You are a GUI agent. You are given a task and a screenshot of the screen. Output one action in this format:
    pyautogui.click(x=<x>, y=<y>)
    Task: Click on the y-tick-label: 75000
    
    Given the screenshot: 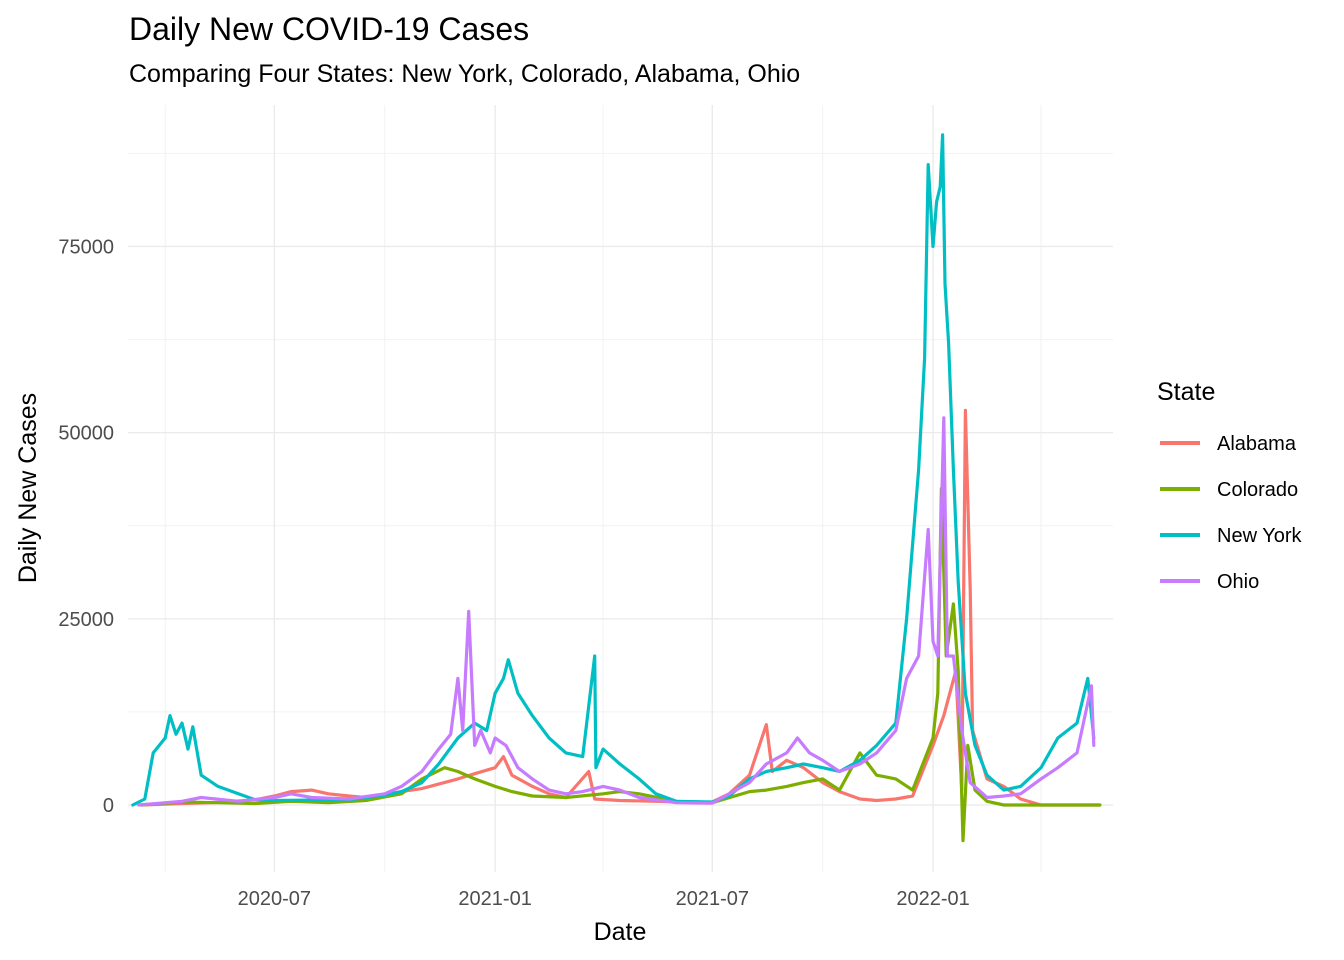 What is the action you would take?
    pyautogui.click(x=86, y=247)
    